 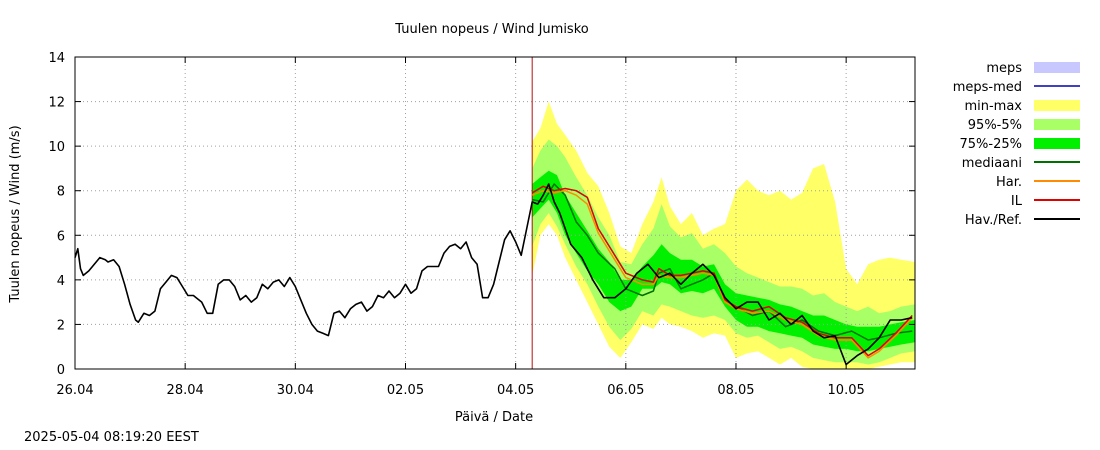 I want to click on y-tick-label: 14, so click(x=56, y=58).